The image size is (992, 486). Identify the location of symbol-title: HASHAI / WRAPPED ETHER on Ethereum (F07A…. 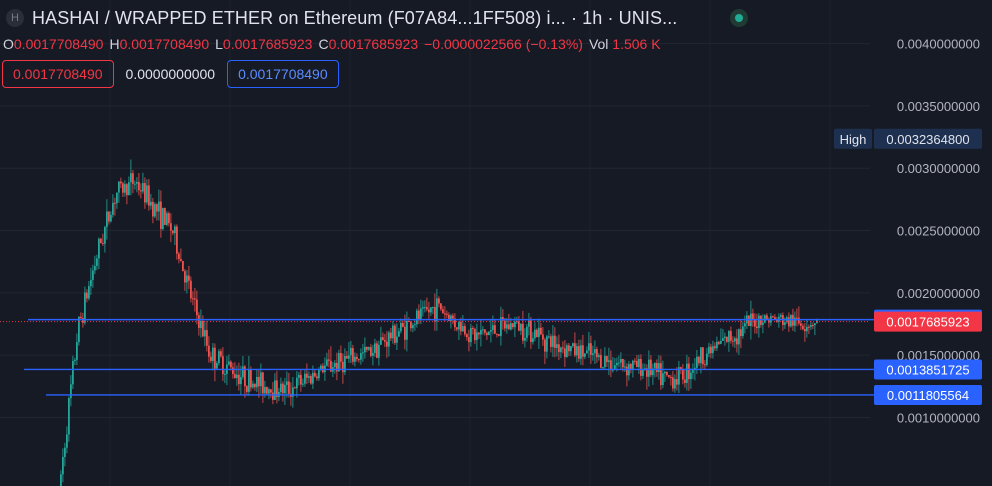
(355, 17).